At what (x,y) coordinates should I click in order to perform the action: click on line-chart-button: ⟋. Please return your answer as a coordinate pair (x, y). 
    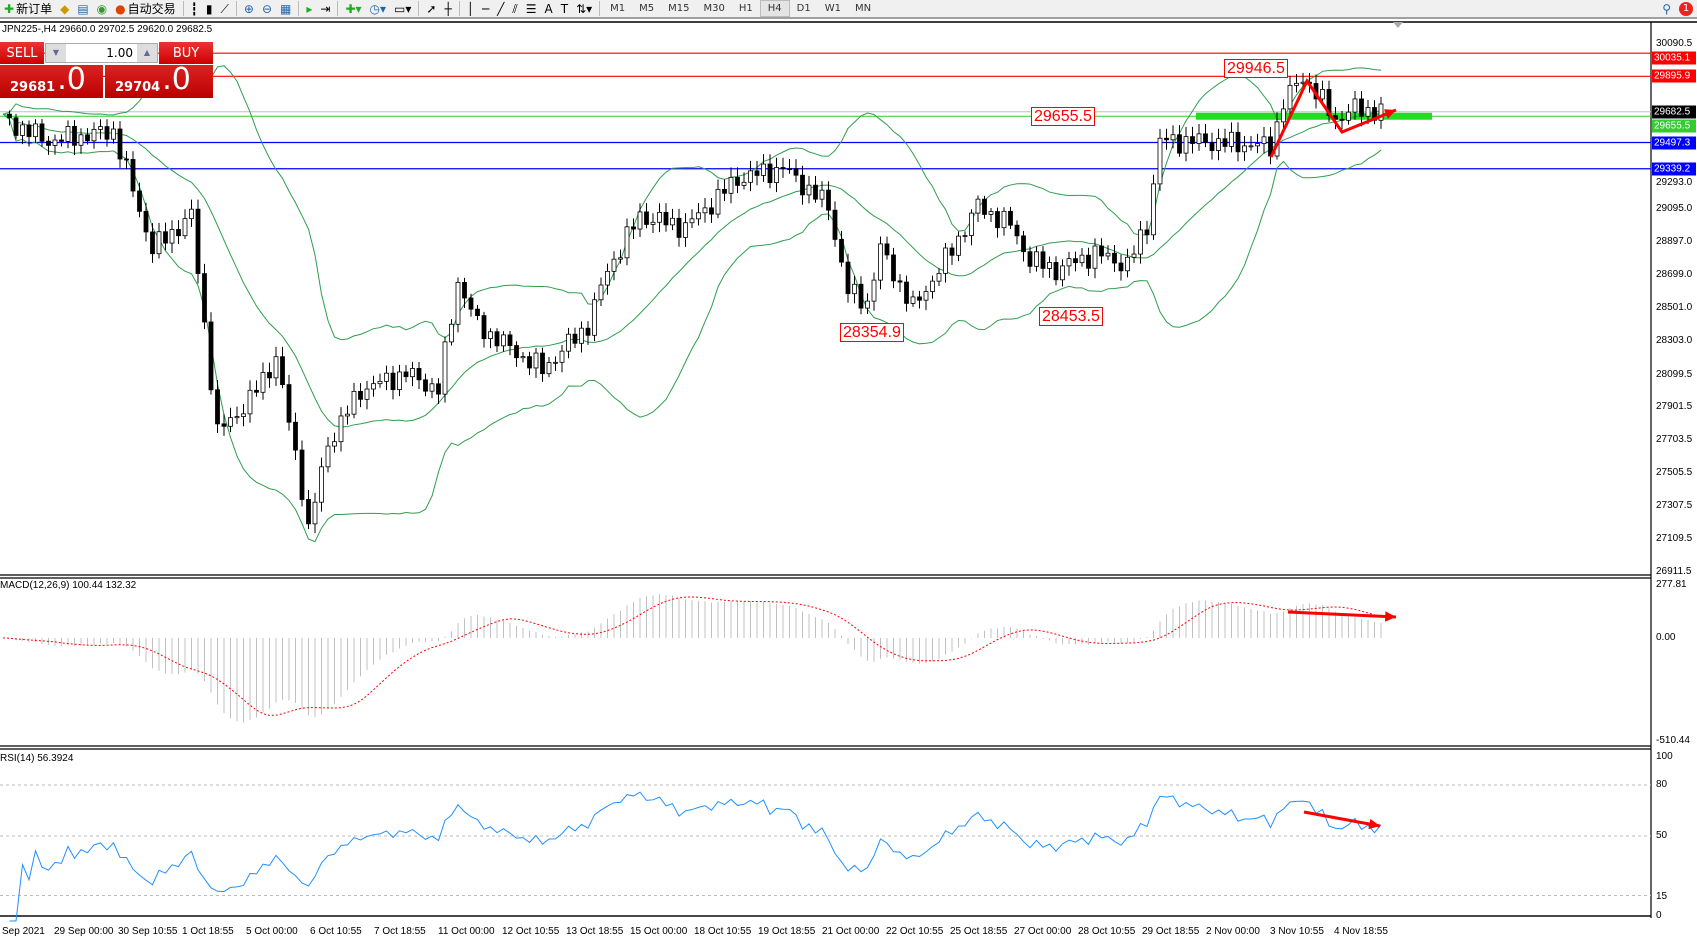
    Looking at the image, I should click on (224, 8).